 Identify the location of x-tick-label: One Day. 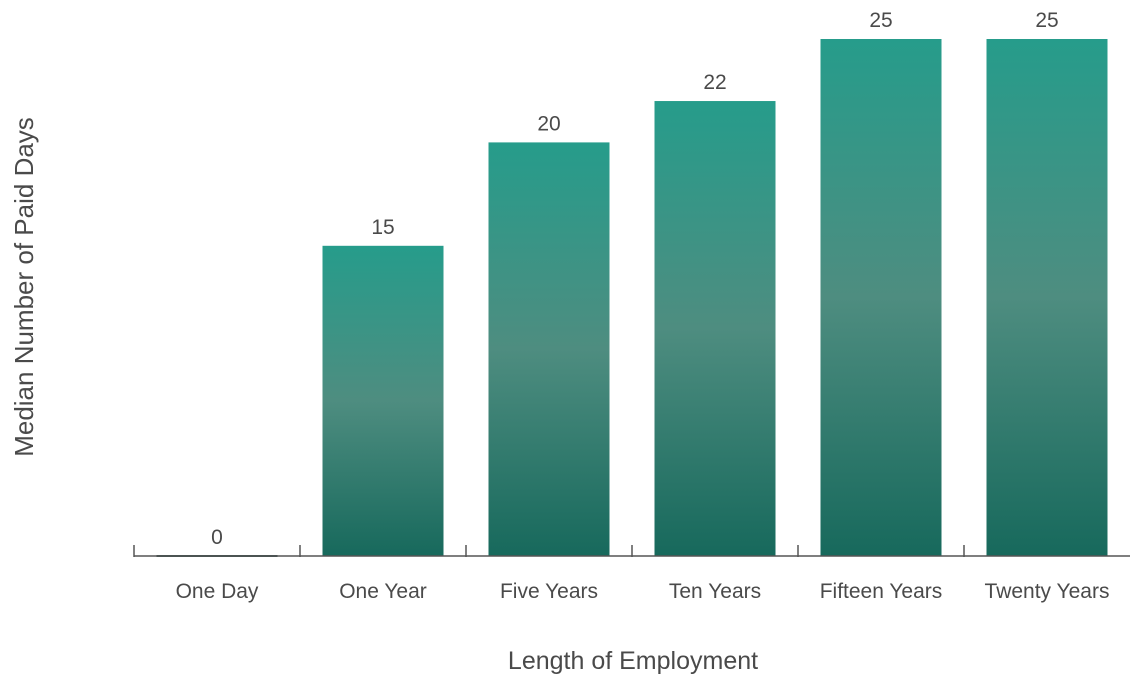
(217, 591).